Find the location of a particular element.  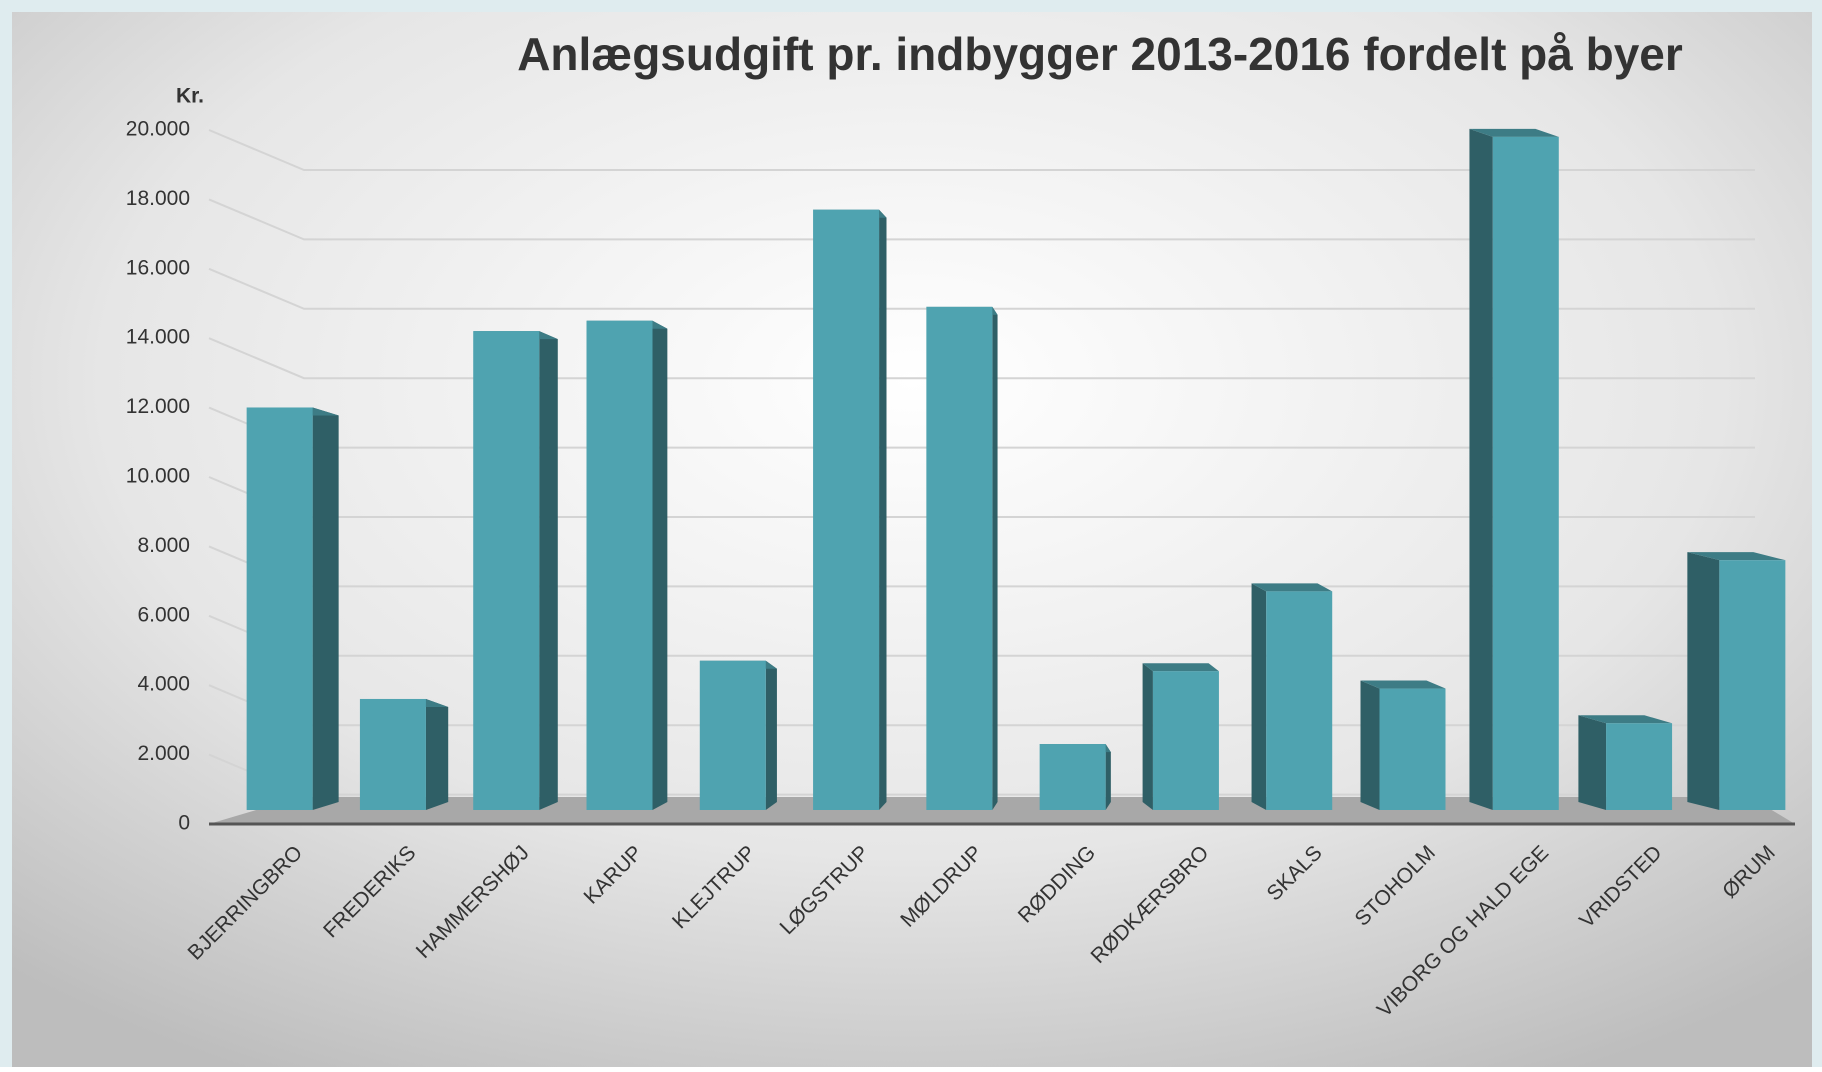

y-tick-label: 2.000 is located at coordinates (163, 753).